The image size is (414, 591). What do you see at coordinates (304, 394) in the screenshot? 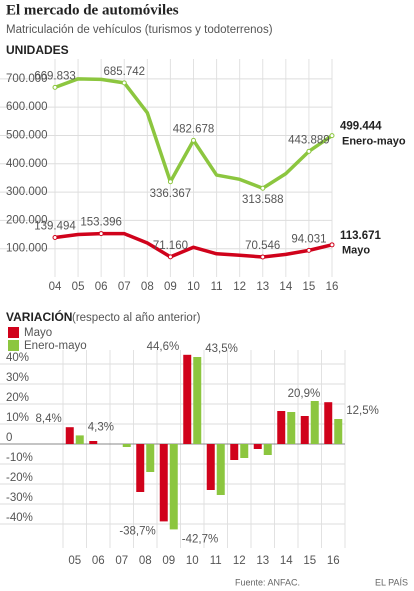
I see `value-label: 20,9%` at bounding box center [304, 394].